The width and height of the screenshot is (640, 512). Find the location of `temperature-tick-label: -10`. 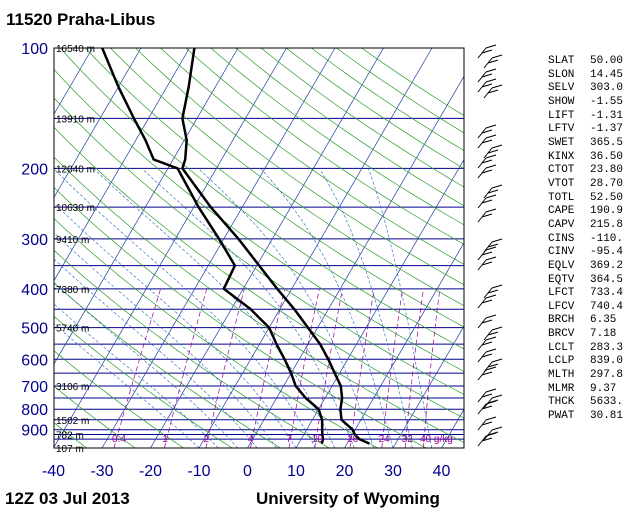

temperature-tick-label: -10 is located at coordinates (198, 471).